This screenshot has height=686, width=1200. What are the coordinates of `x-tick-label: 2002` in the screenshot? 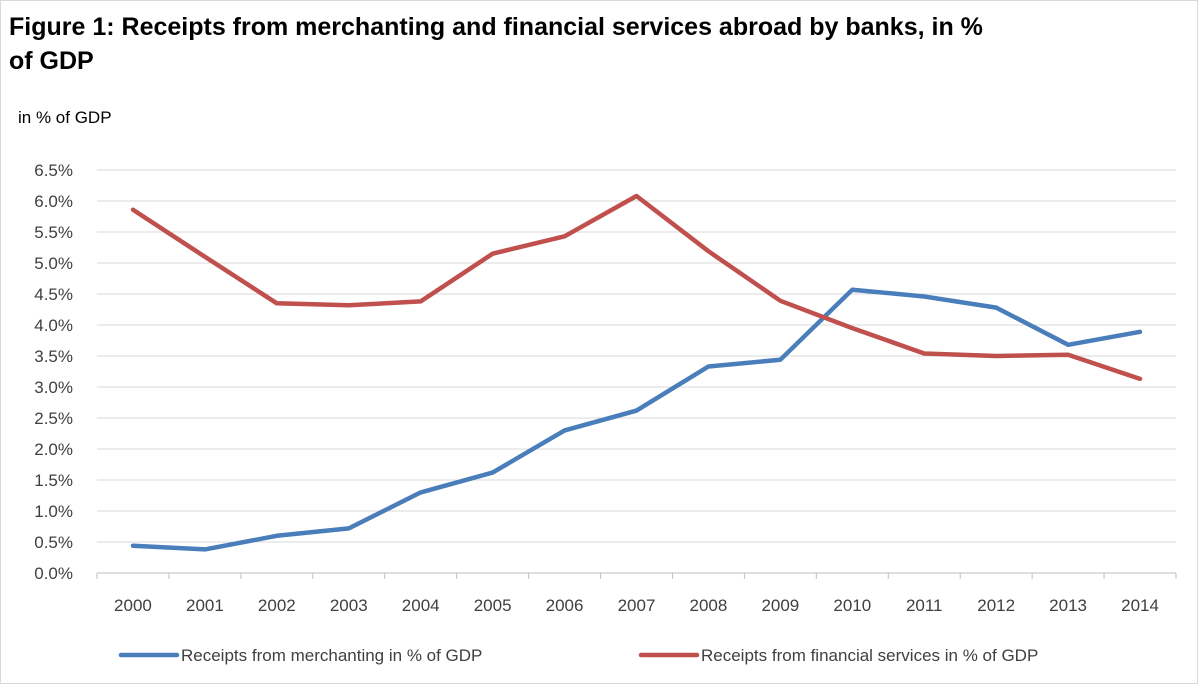 It's located at (277, 605).